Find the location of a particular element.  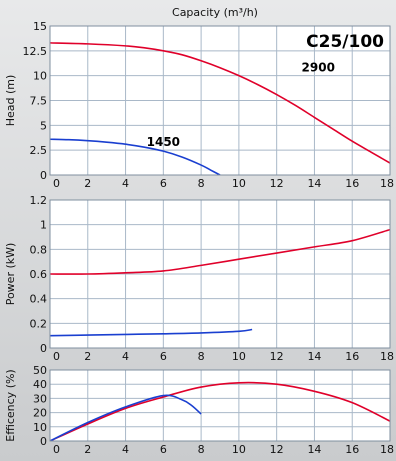

power-y-tick-label: 0.4 is located at coordinates (39, 299).